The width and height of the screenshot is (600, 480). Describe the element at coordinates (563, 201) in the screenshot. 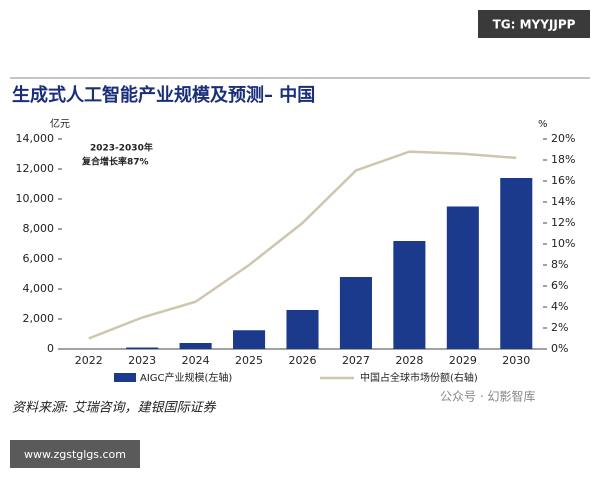

I see `y2-tick-label: 14%` at that location.